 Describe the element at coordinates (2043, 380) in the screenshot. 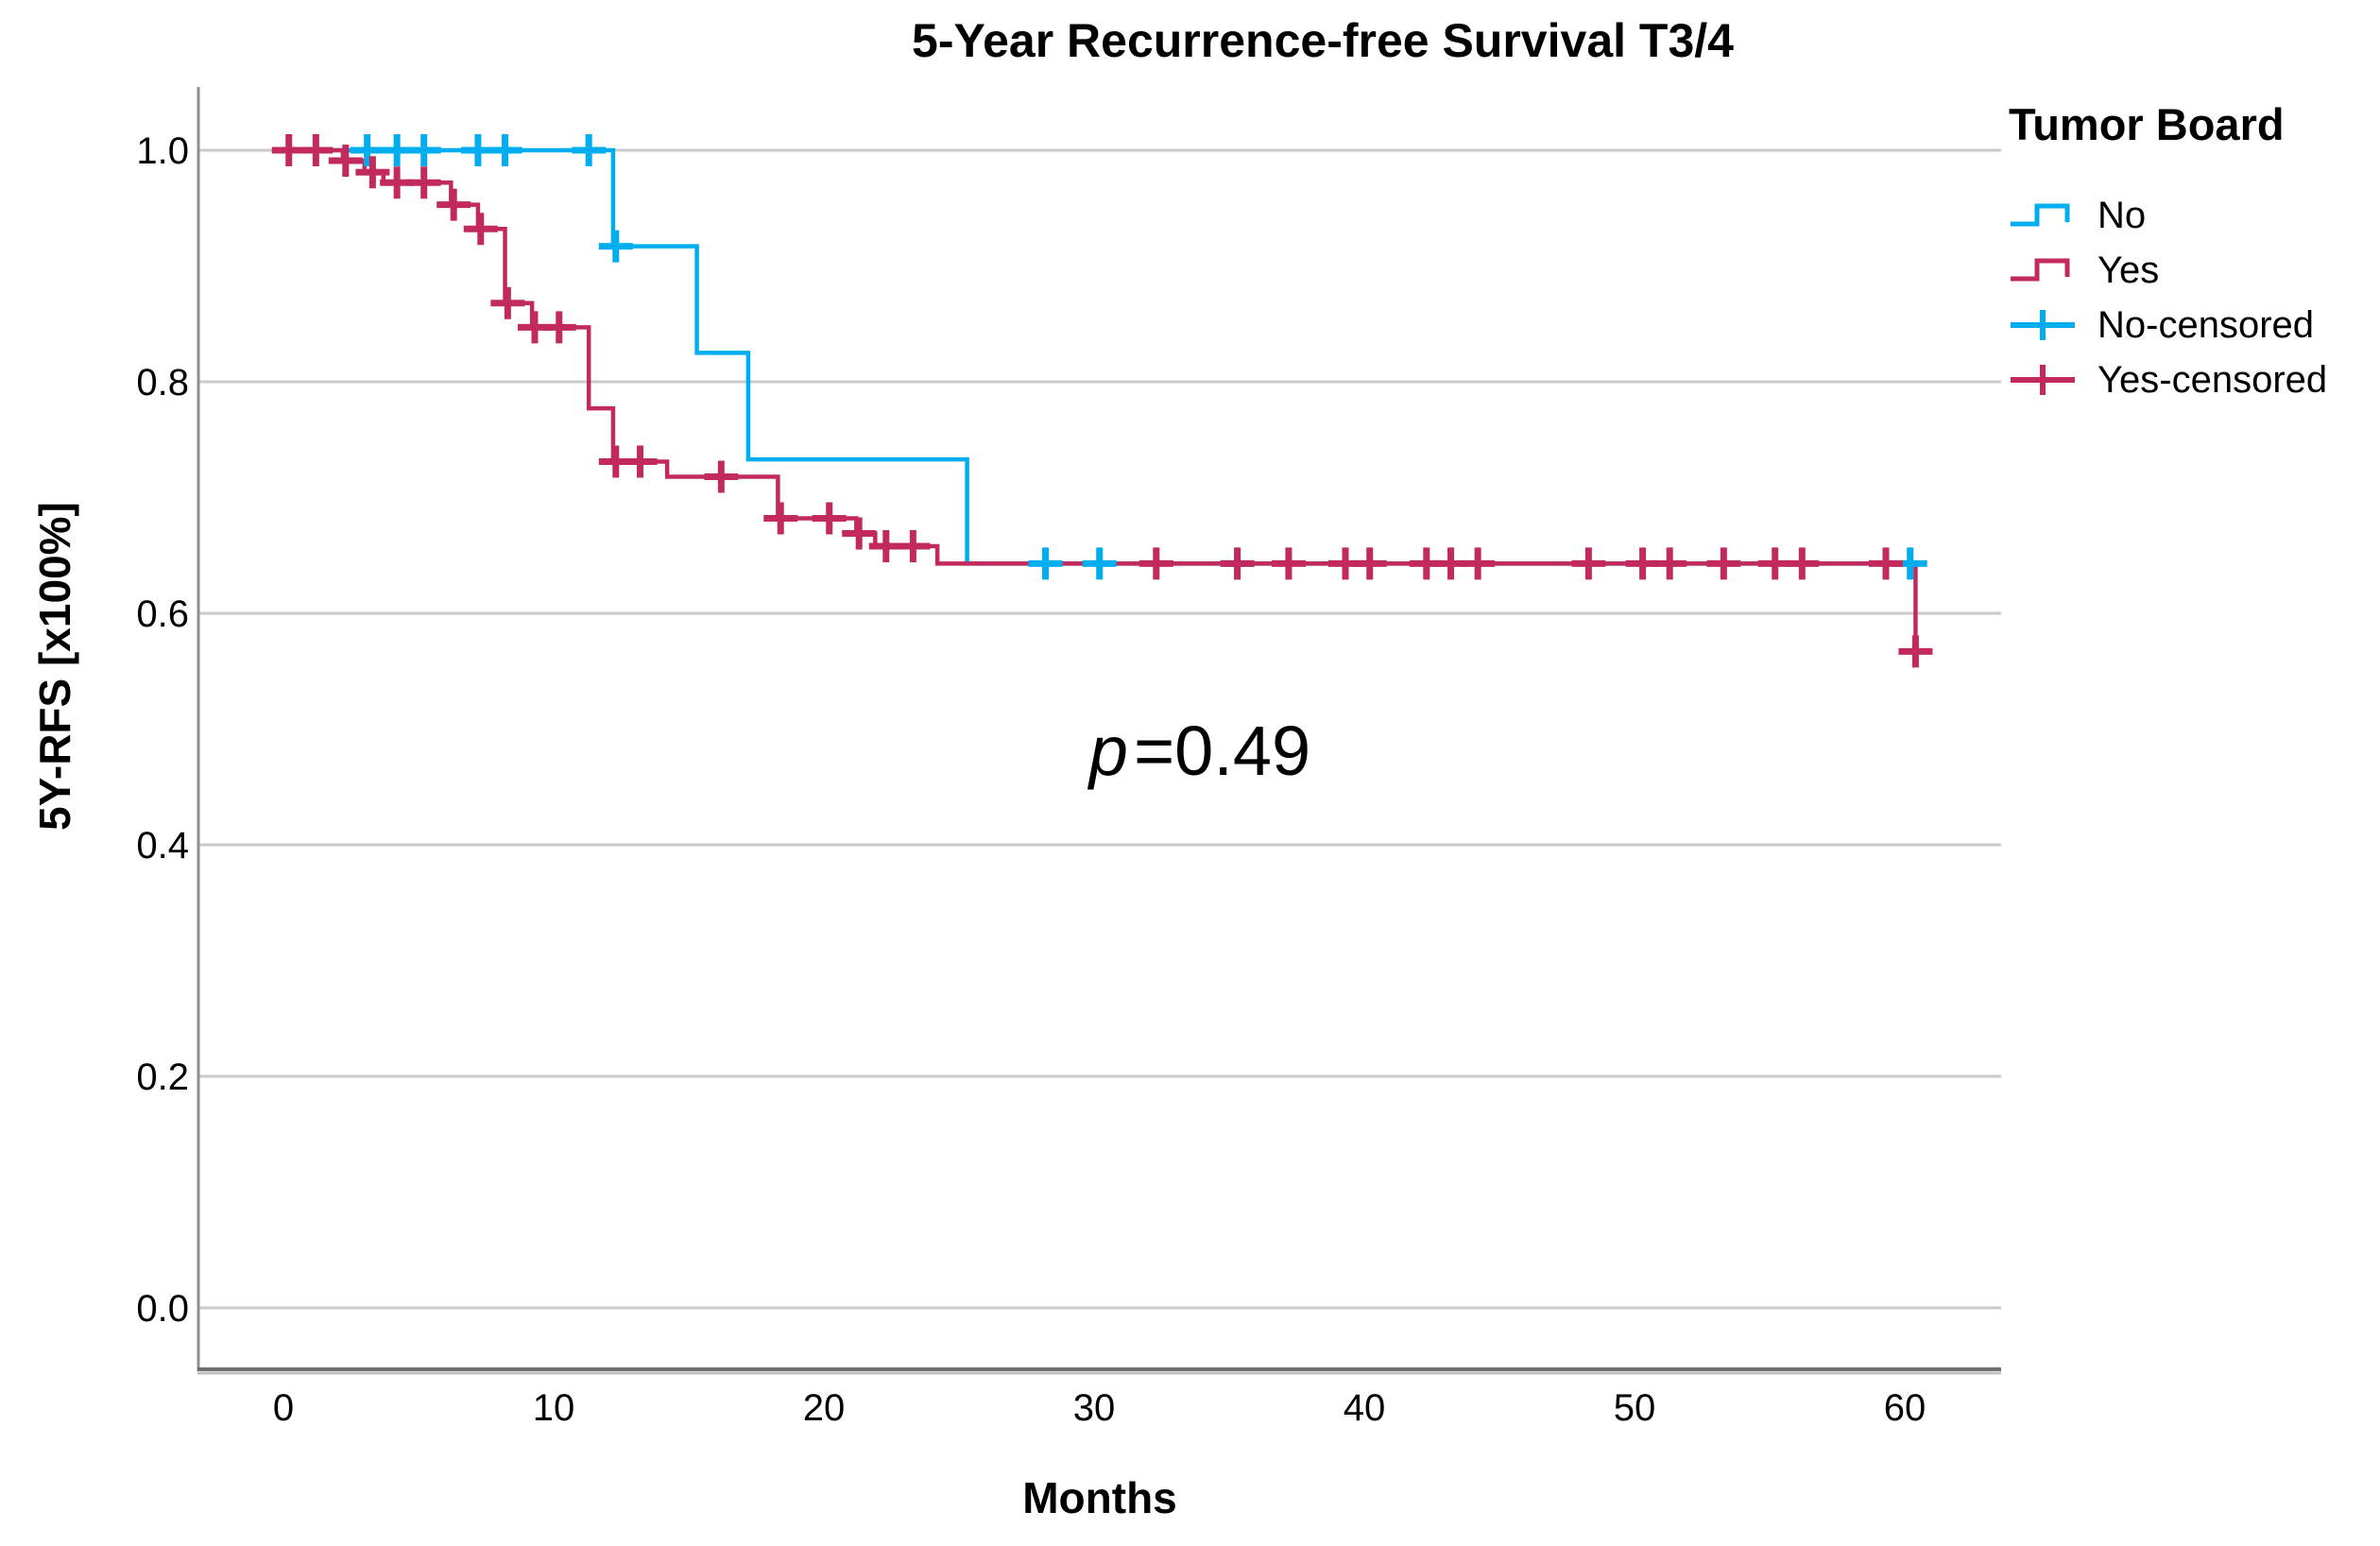

I see `yes-censored-icon` at that location.